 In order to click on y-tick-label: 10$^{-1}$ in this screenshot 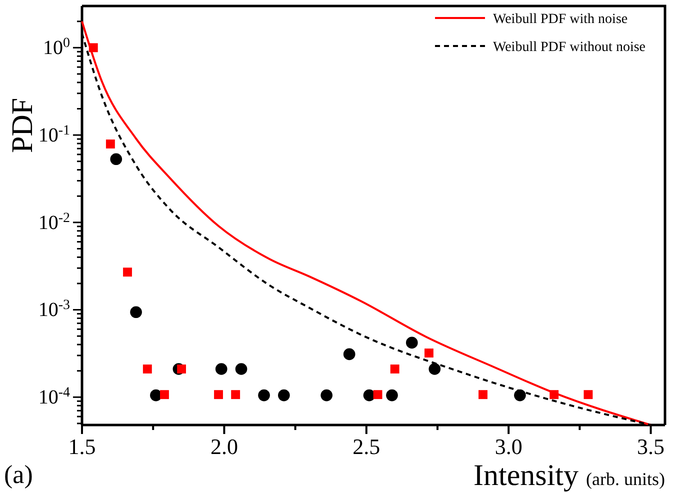, I will do `click(54, 134)`.